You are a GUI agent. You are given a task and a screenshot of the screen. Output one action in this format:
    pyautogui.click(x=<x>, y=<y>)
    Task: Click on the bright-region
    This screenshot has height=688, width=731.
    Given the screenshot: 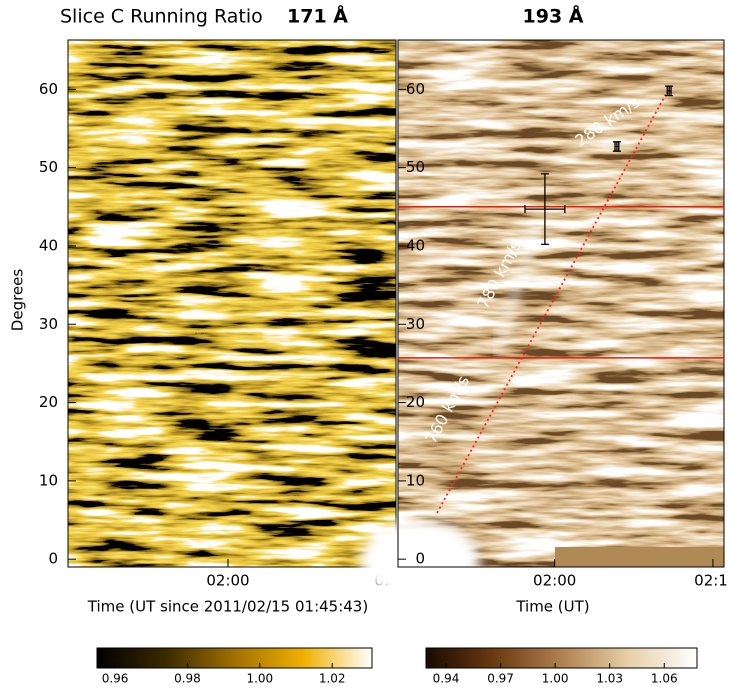 What is the action you would take?
    pyautogui.click(x=420, y=560)
    